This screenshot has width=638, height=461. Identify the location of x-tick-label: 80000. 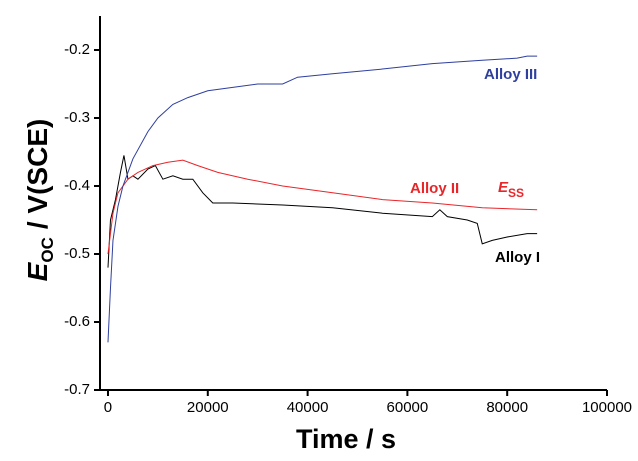
(507, 407).